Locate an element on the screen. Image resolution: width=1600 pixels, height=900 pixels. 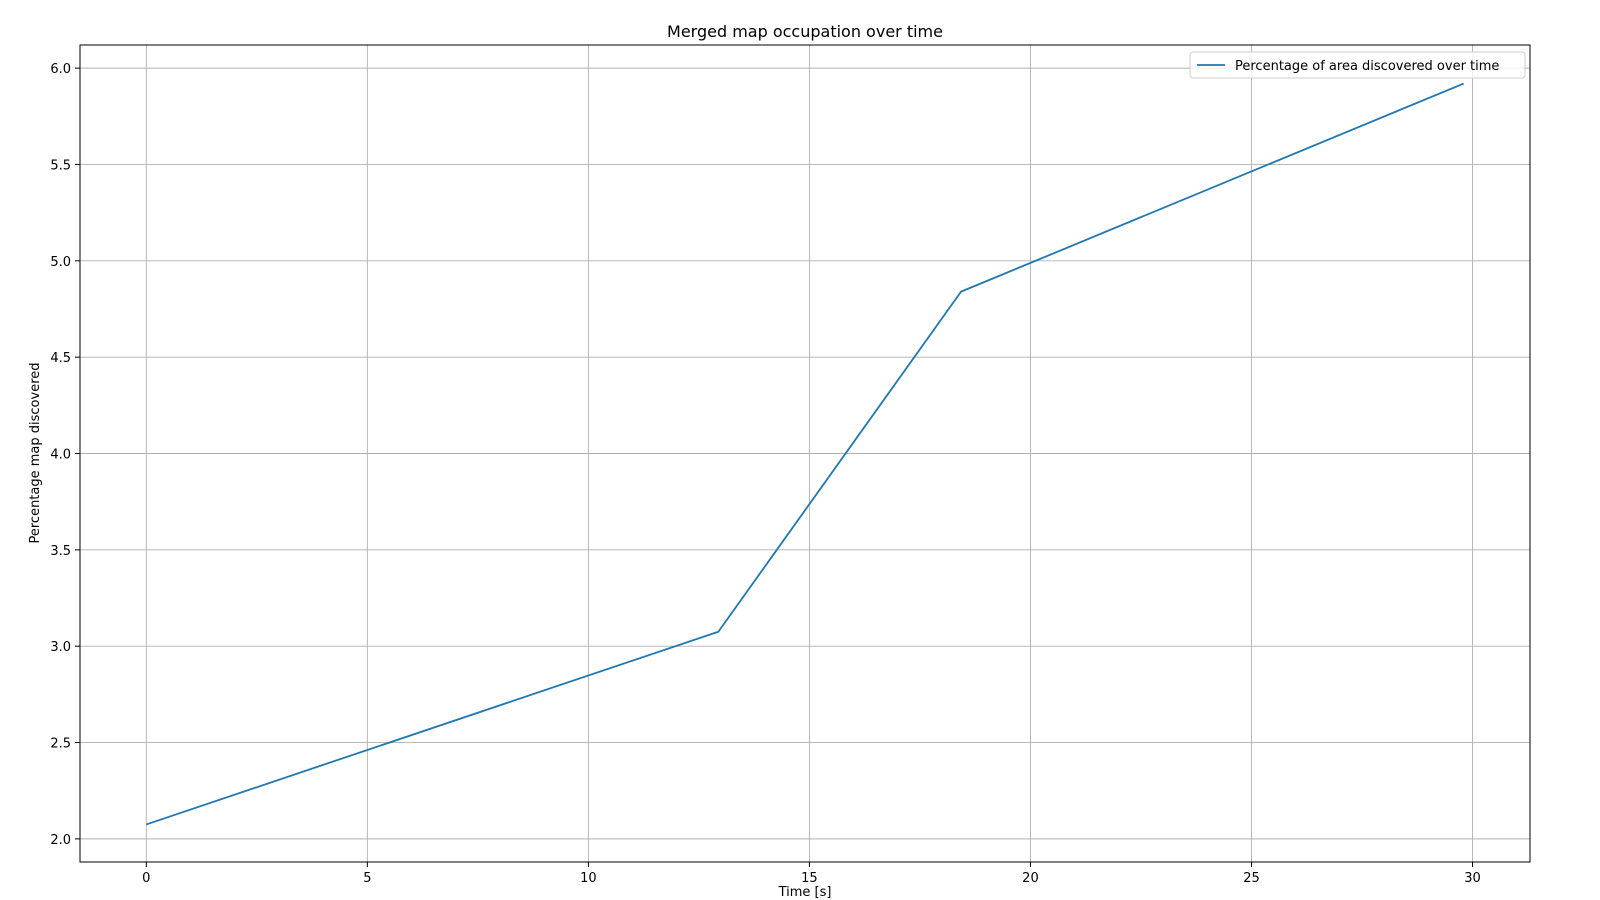
y-tick-label: 5.0 is located at coordinates (60, 262).